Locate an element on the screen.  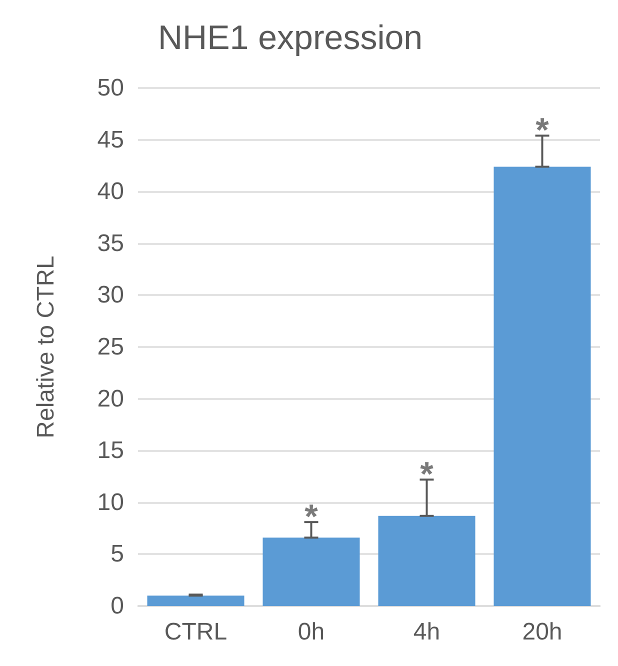
y-tick-label: 40 is located at coordinates (110, 192).